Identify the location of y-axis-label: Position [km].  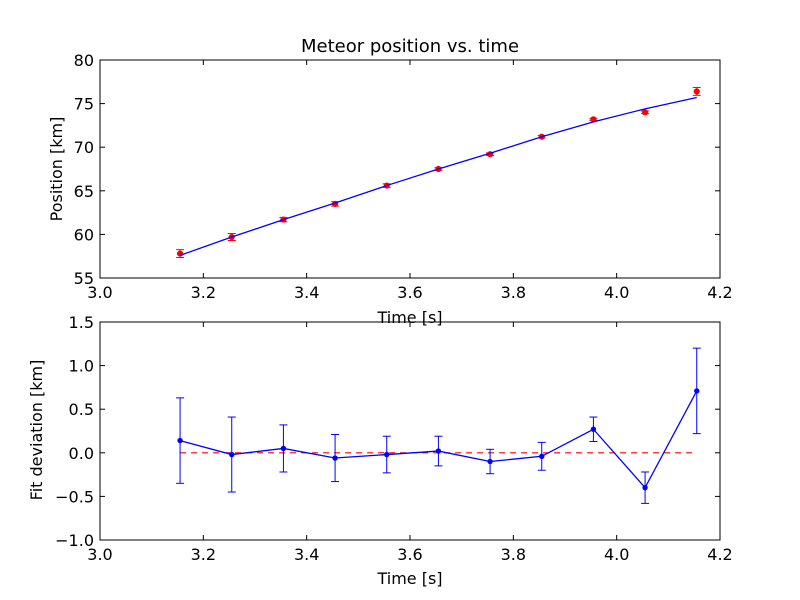
(56, 169).